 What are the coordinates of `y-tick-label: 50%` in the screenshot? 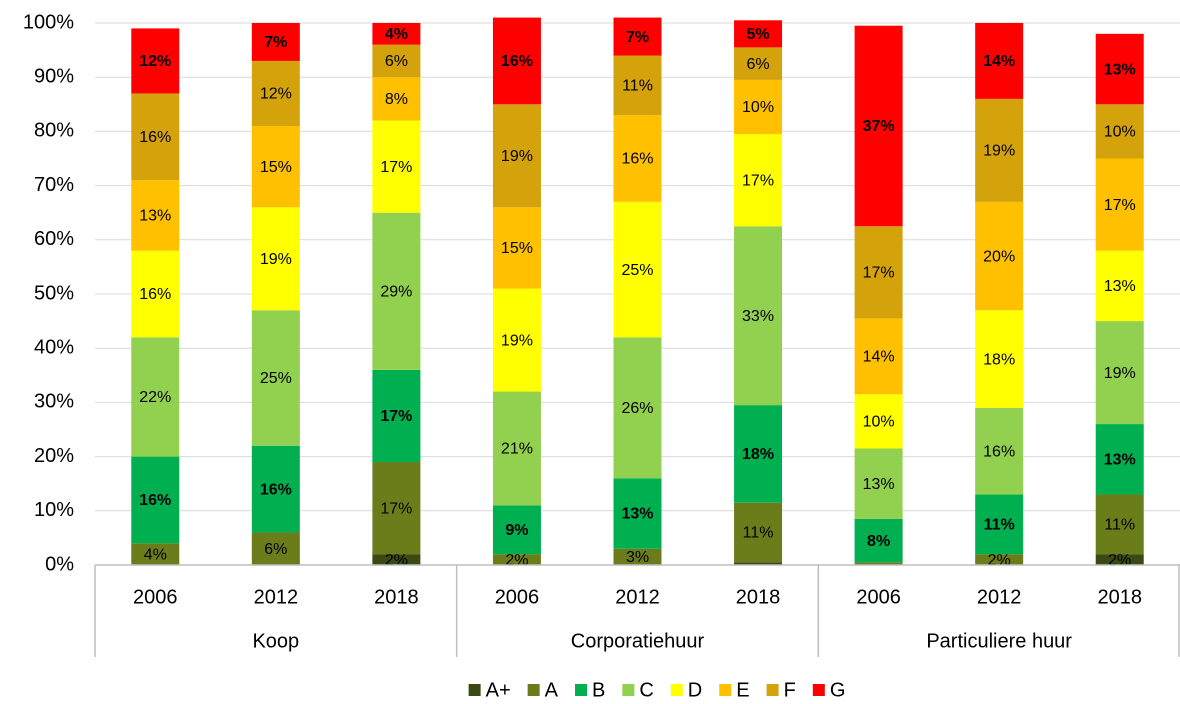 It's located at (54, 293).